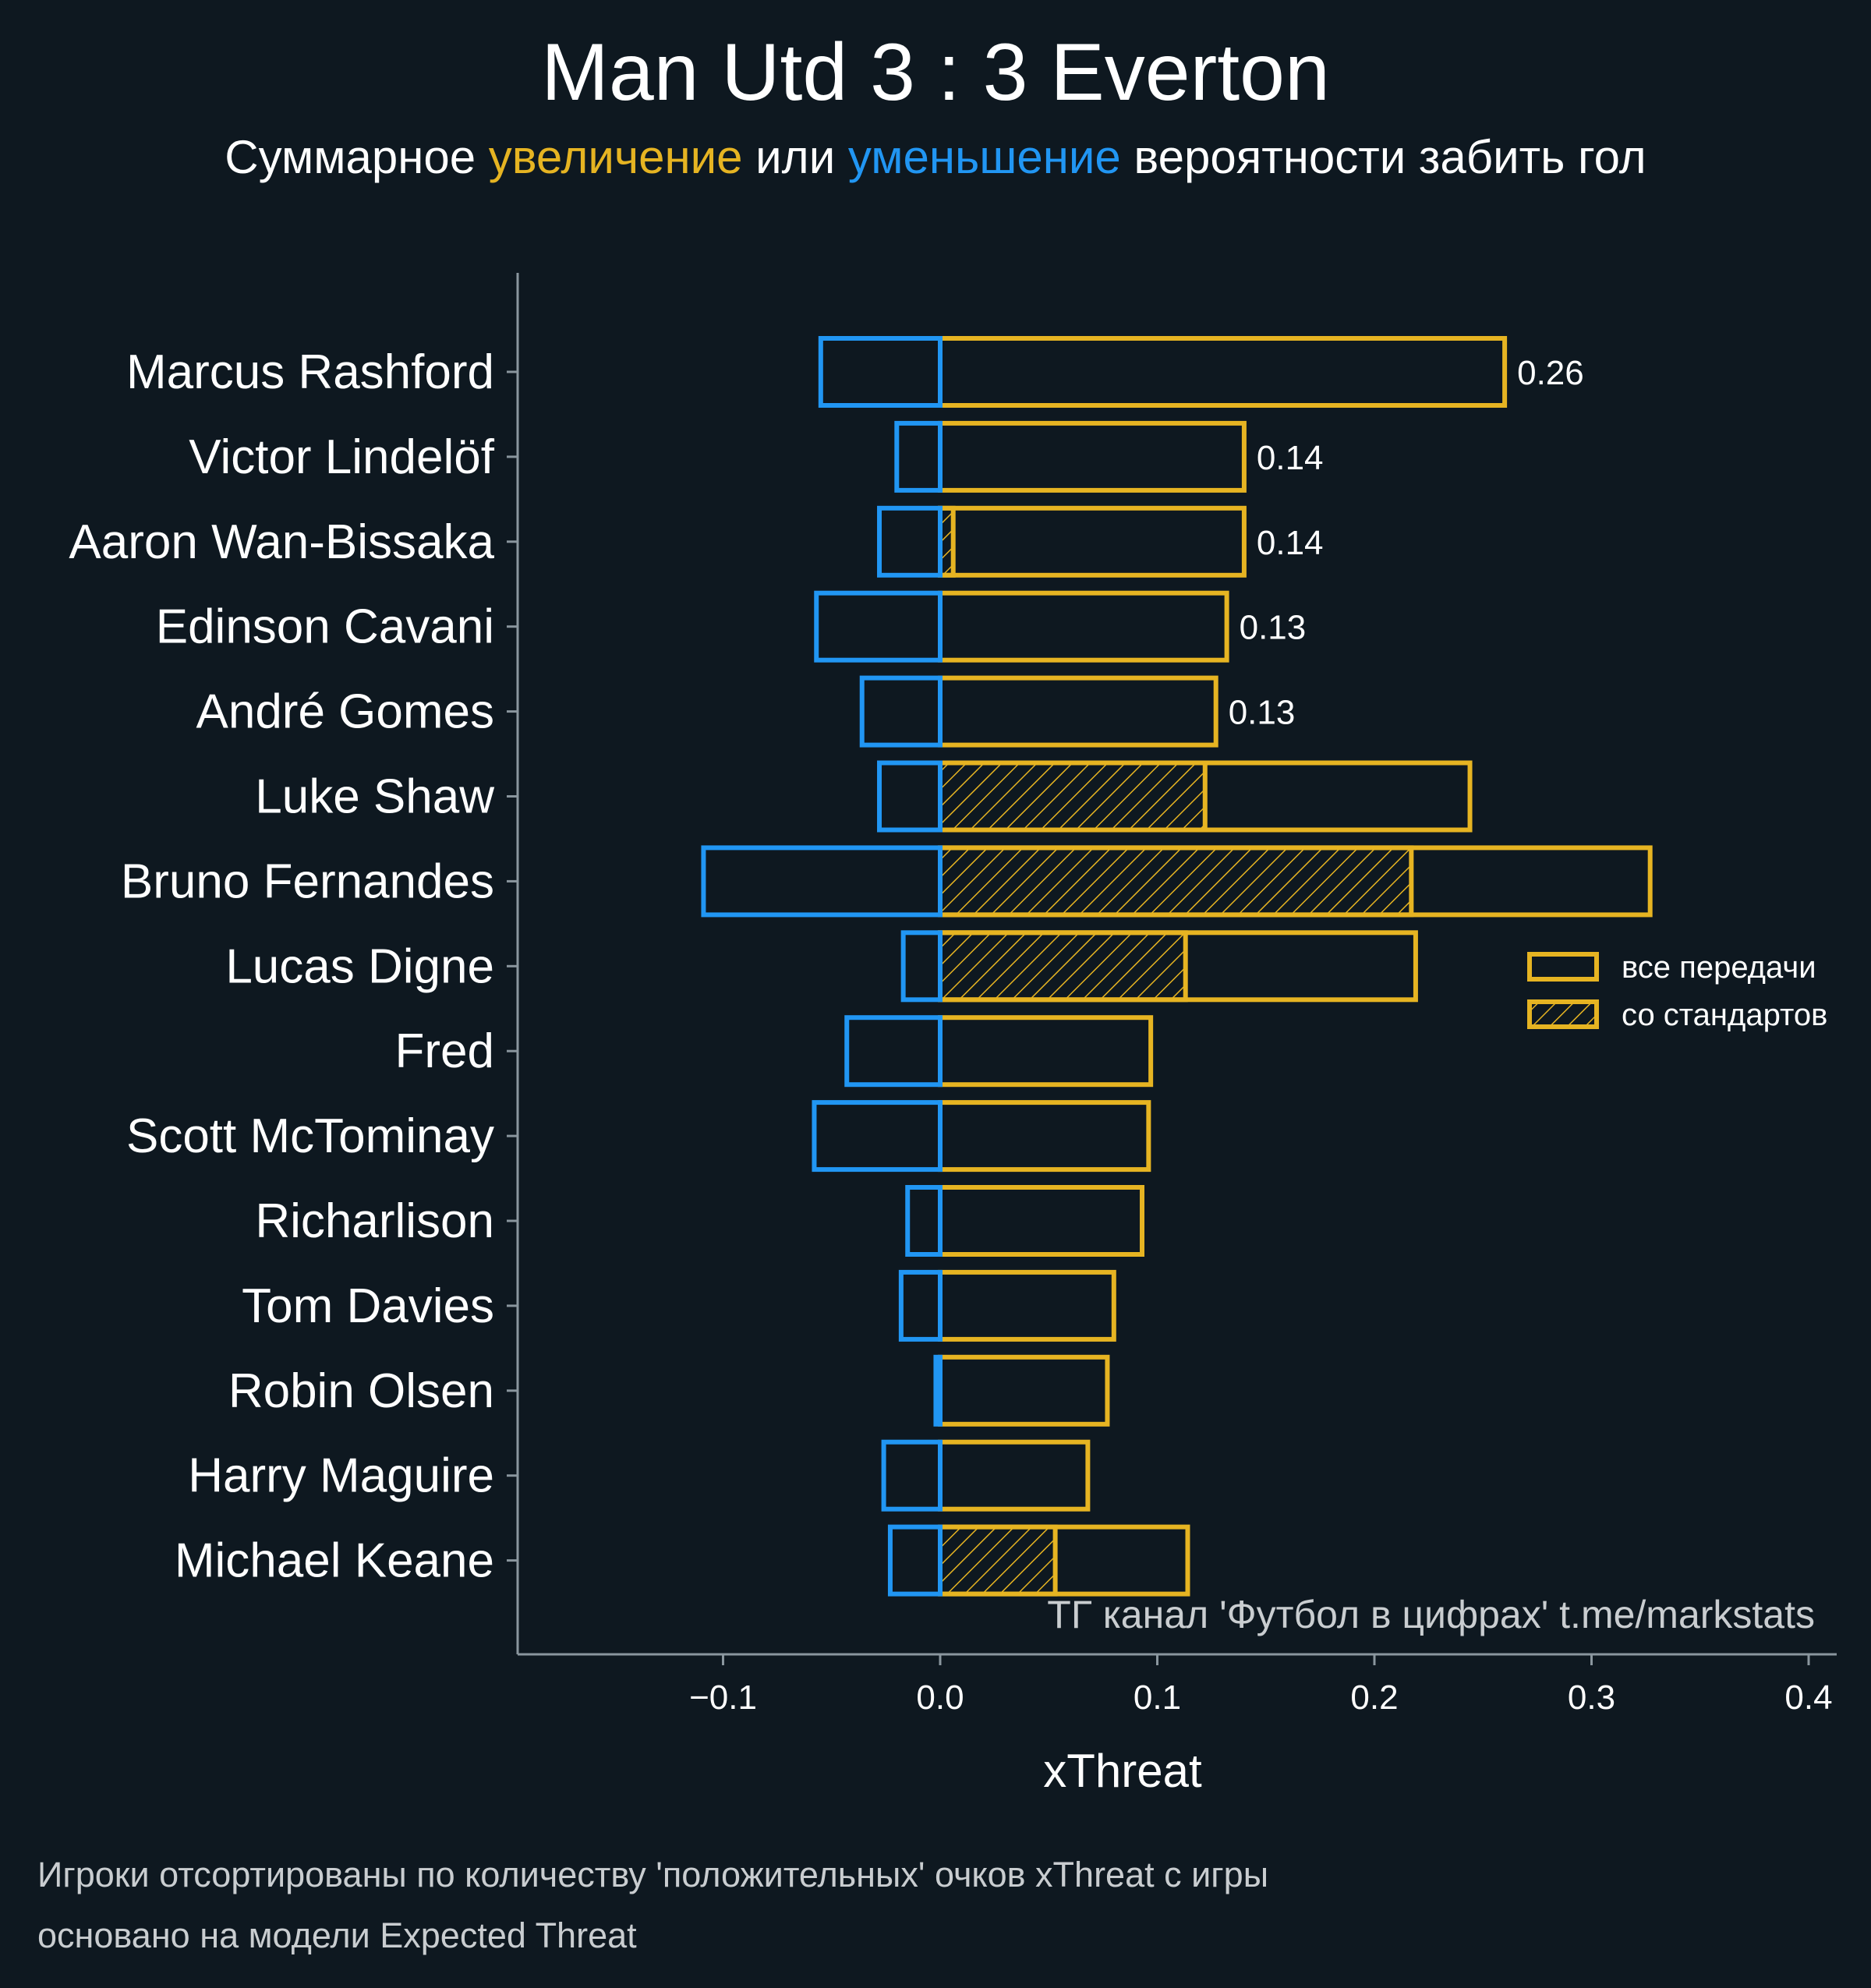 This screenshot has width=1871, height=1988. Describe the element at coordinates (341, 1476) in the screenshot. I see `y-tick-label: Harry Maguire` at that location.